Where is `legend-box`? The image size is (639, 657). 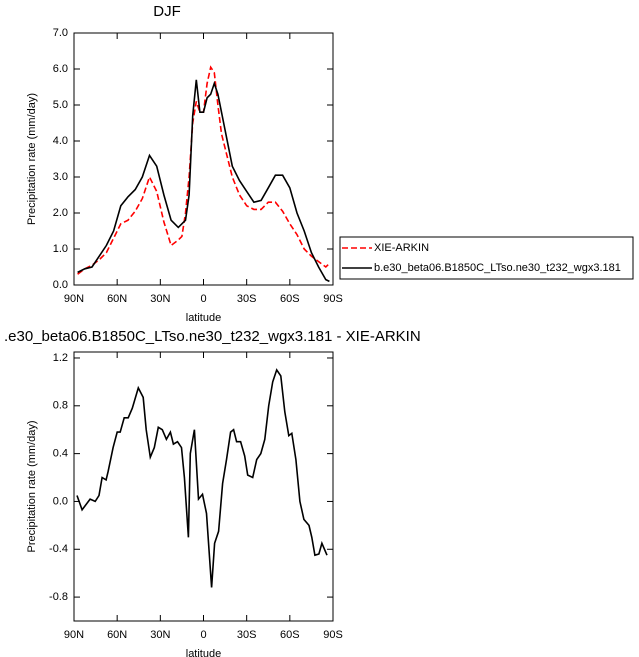 legend-box is located at coordinates (486, 258).